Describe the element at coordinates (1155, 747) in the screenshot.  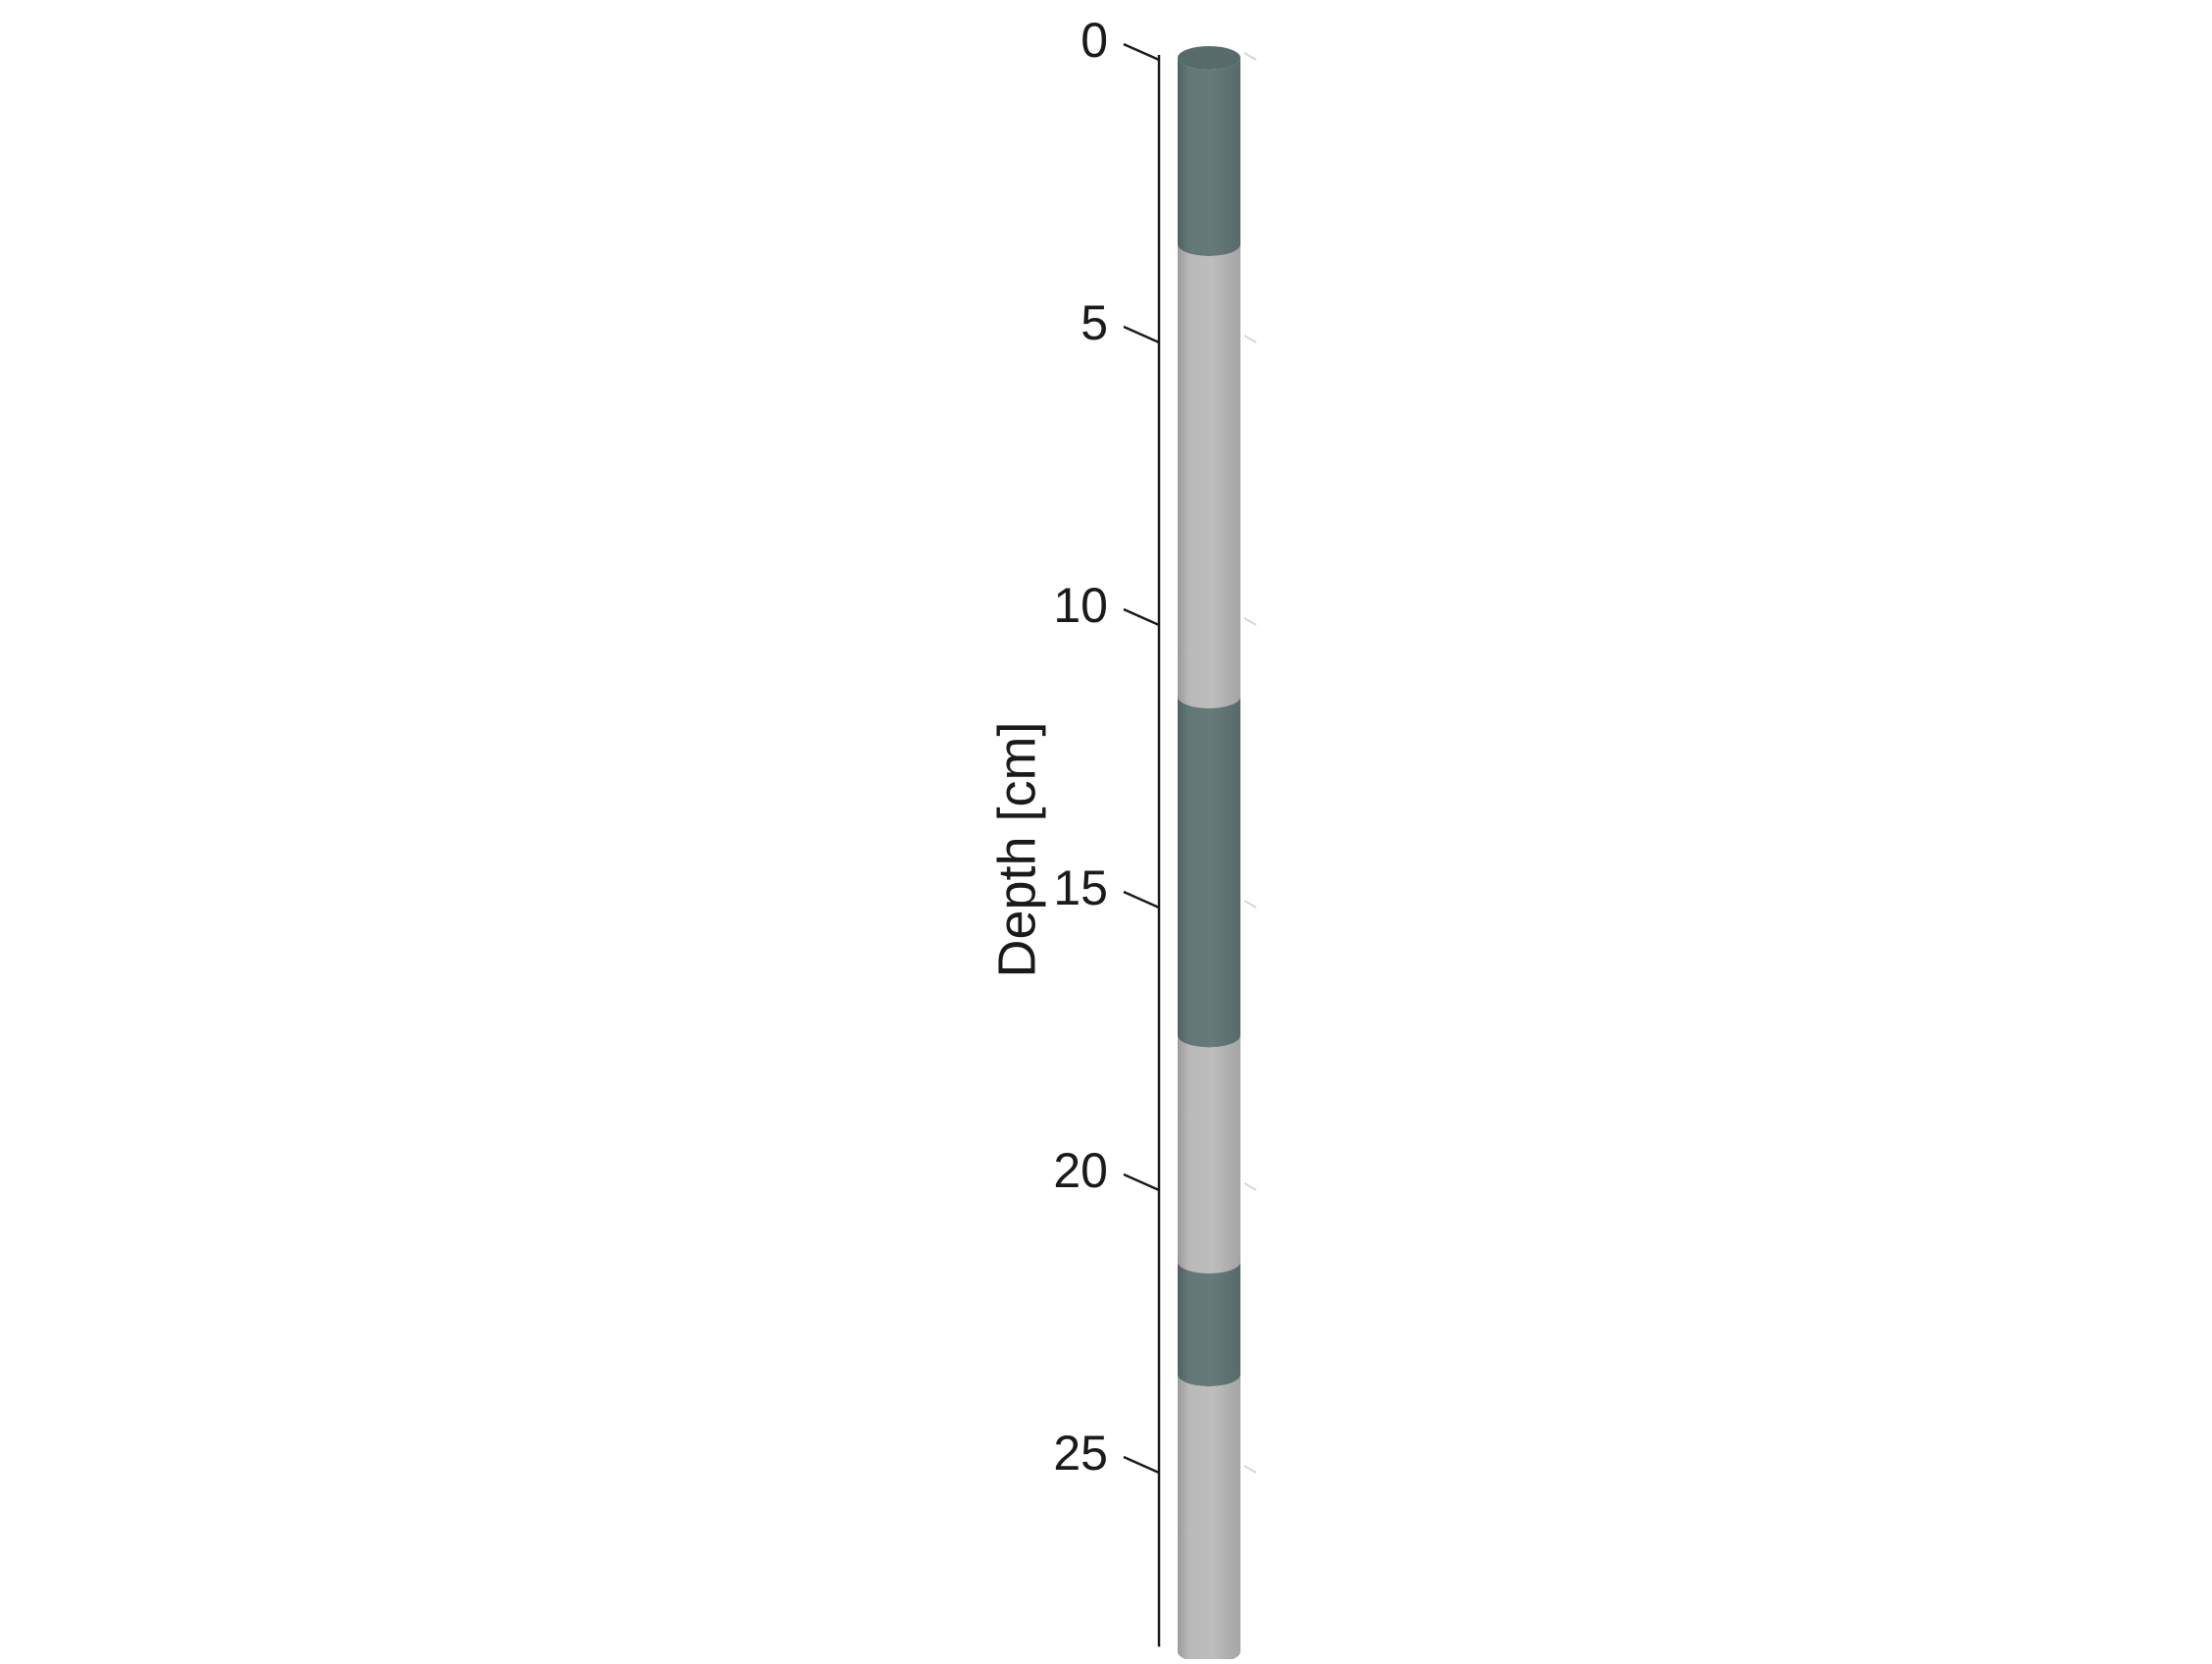
I see `depth-axis-ticks: 0 5 10 15 20 25` at that location.